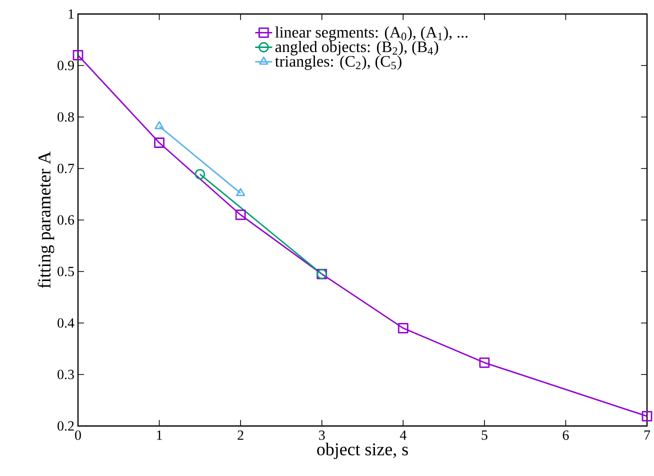  I want to click on y-tick-label: 0.3, so click(66, 375).